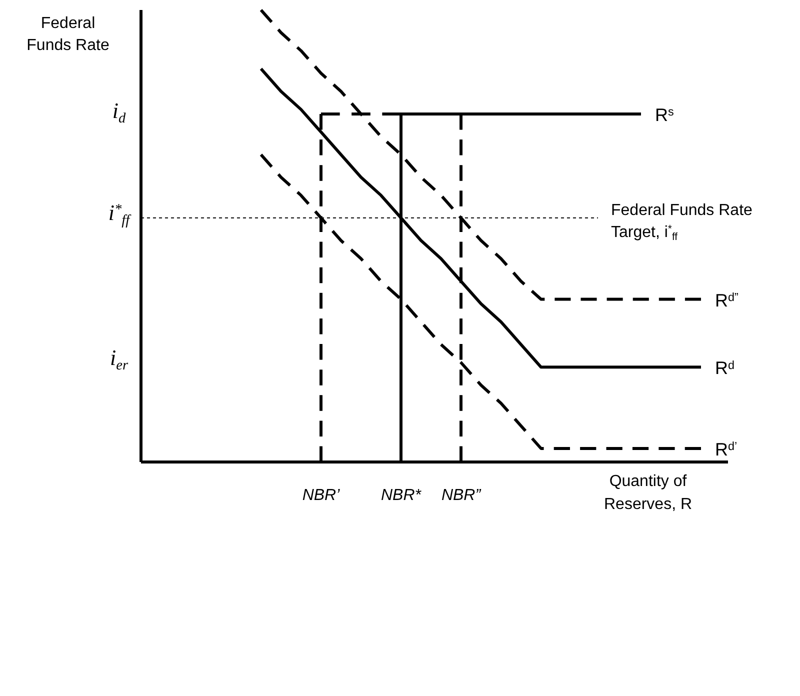  Describe the element at coordinates (401, 495) in the screenshot. I see `x-tick-label: NBR*` at that location.